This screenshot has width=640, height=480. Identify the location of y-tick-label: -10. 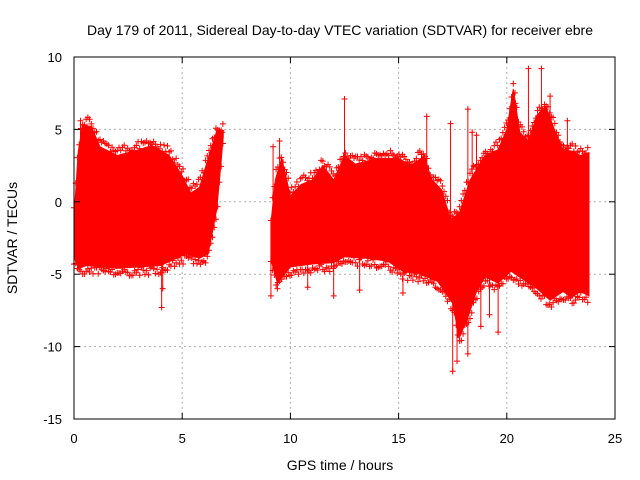
(52, 347).